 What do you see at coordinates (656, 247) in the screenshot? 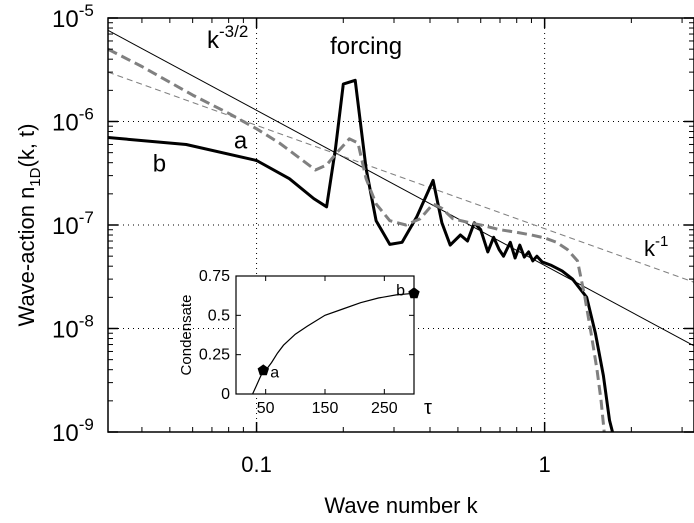
I see `slope-label: k-1` at bounding box center [656, 247].